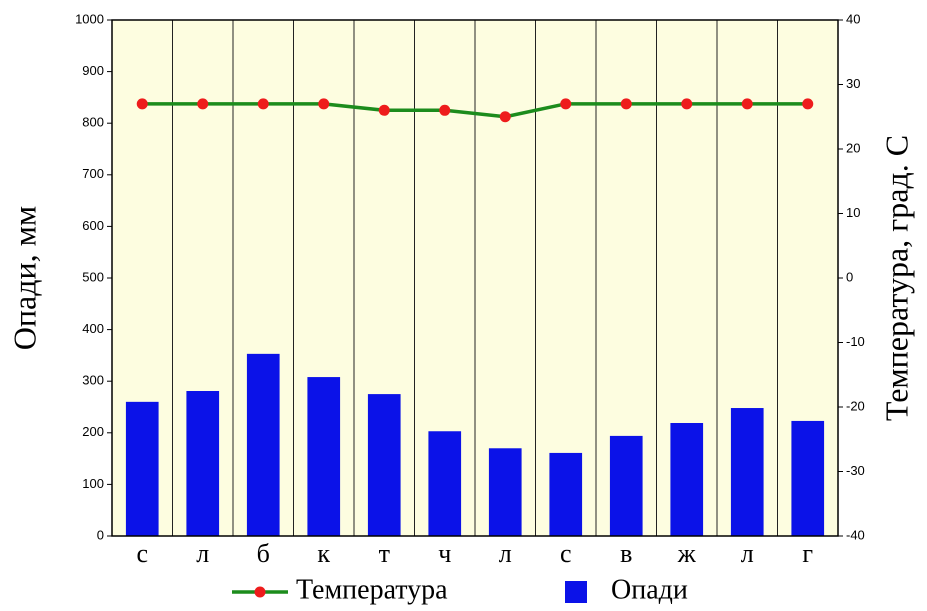  I want to click on y-tick-label: 900, so click(93, 70).